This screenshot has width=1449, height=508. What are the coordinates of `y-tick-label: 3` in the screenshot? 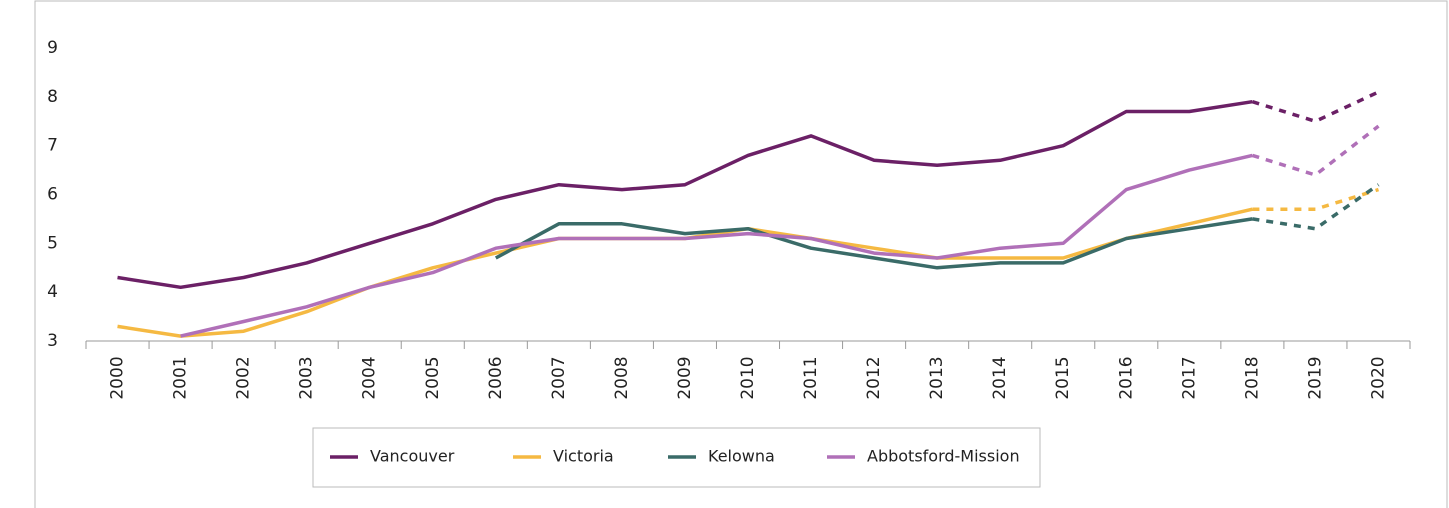 It's located at (52, 341).